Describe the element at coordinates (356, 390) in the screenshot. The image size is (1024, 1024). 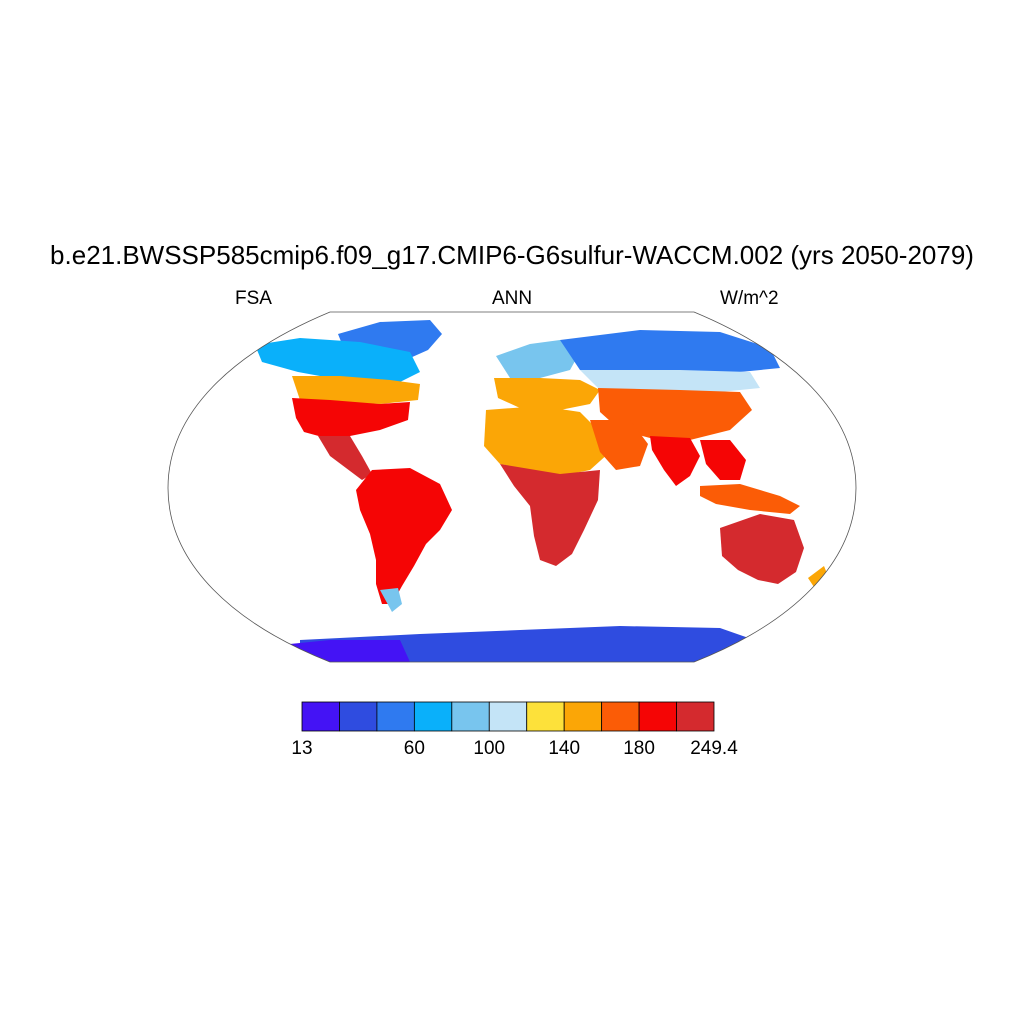
I see `north-america-mid` at that location.